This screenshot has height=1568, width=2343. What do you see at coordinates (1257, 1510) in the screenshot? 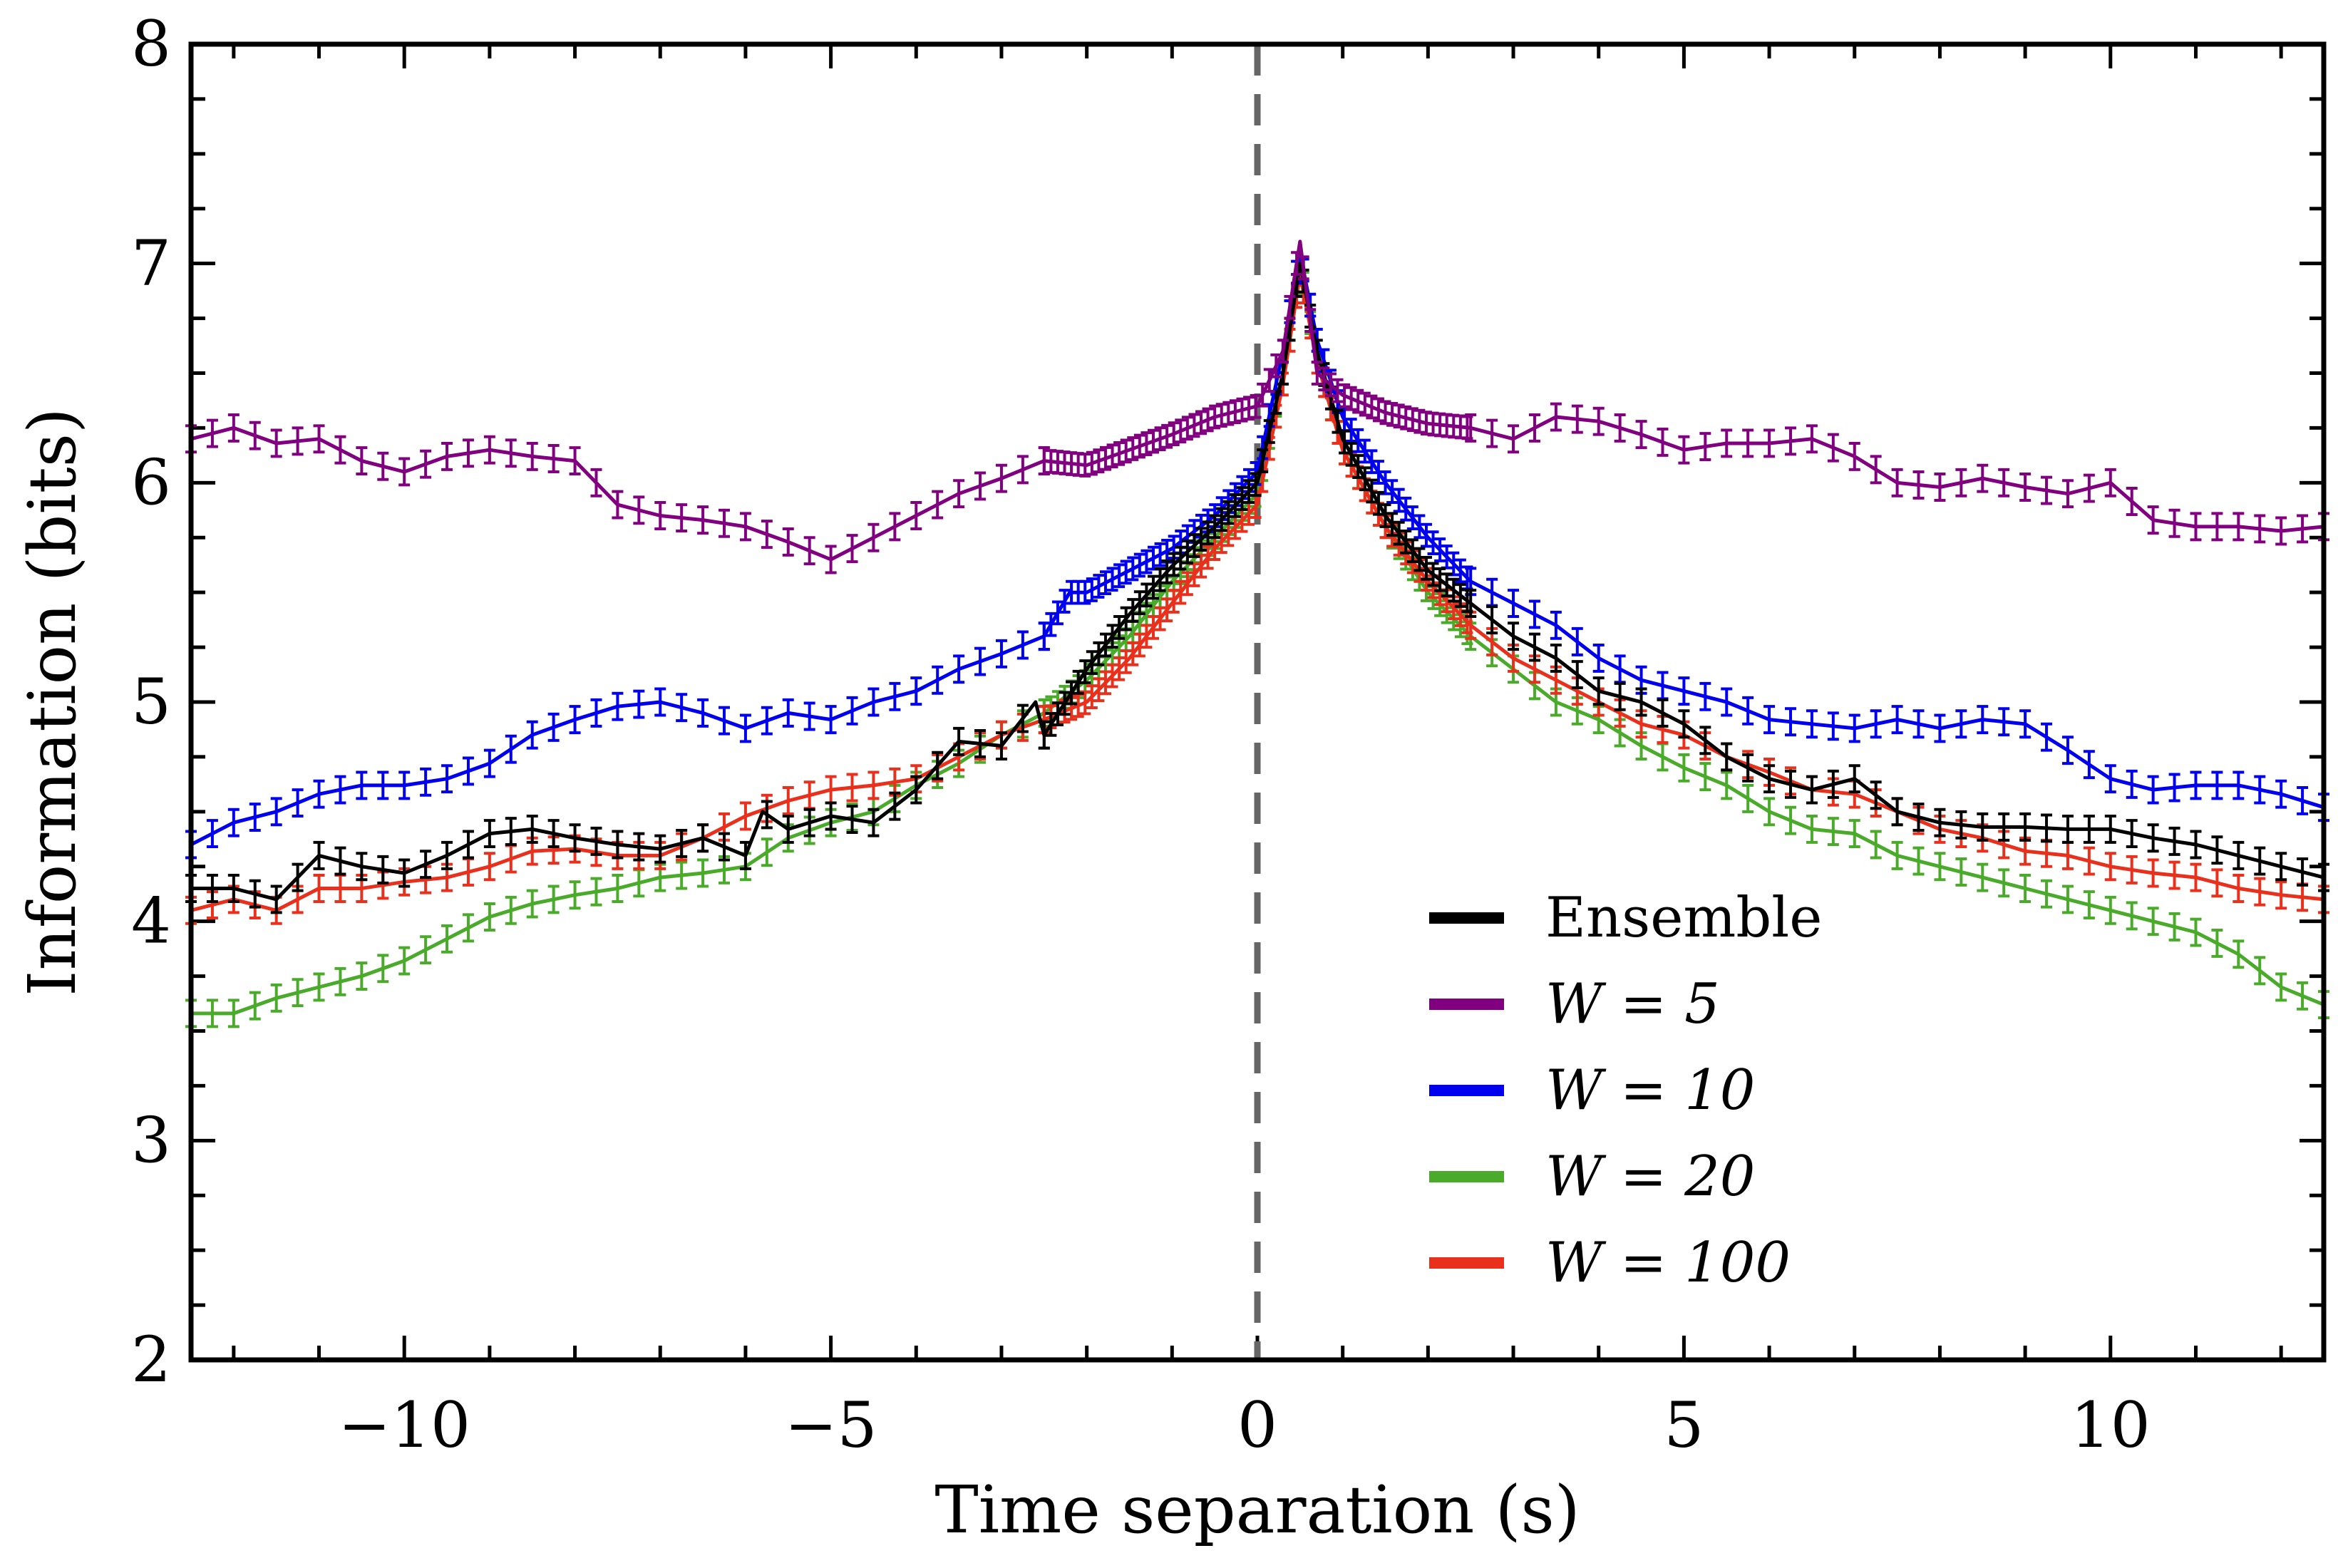
I see `x-axis-title: Time separation (s)` at bounding box center [1257, 1510].